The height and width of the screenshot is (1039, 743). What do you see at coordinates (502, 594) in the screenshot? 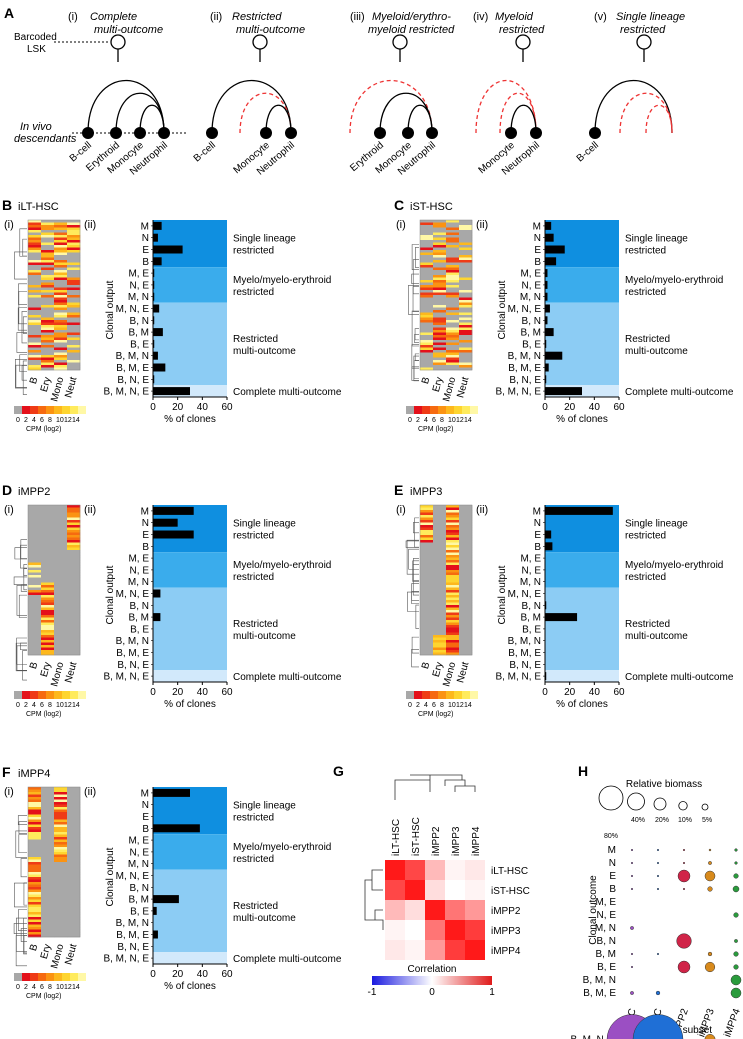
I see `y-axis-label: Clonal output` at bounding box center [502, 594].